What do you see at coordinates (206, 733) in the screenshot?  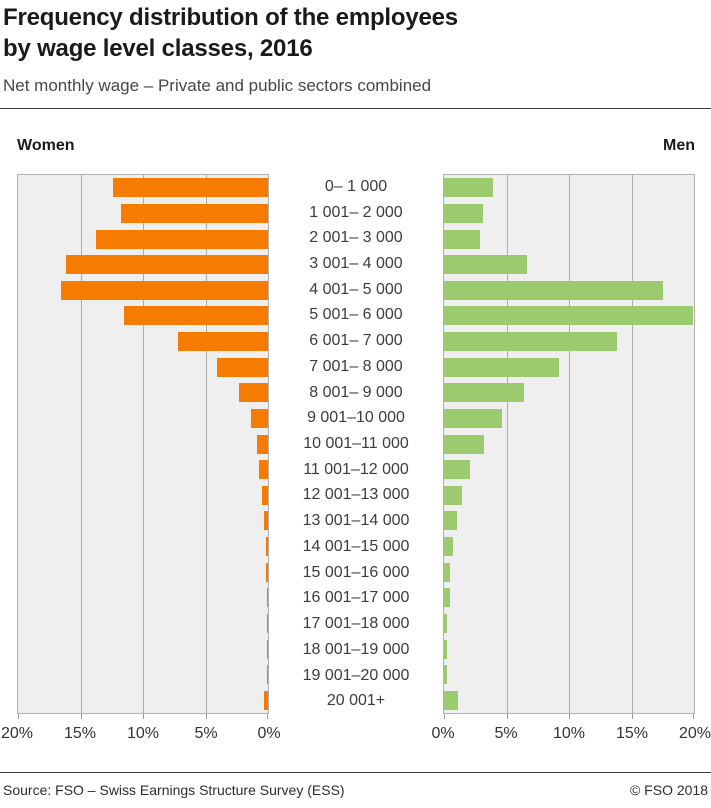 I see `axis-tick-label: 5%` at bounding box center [206, 733].